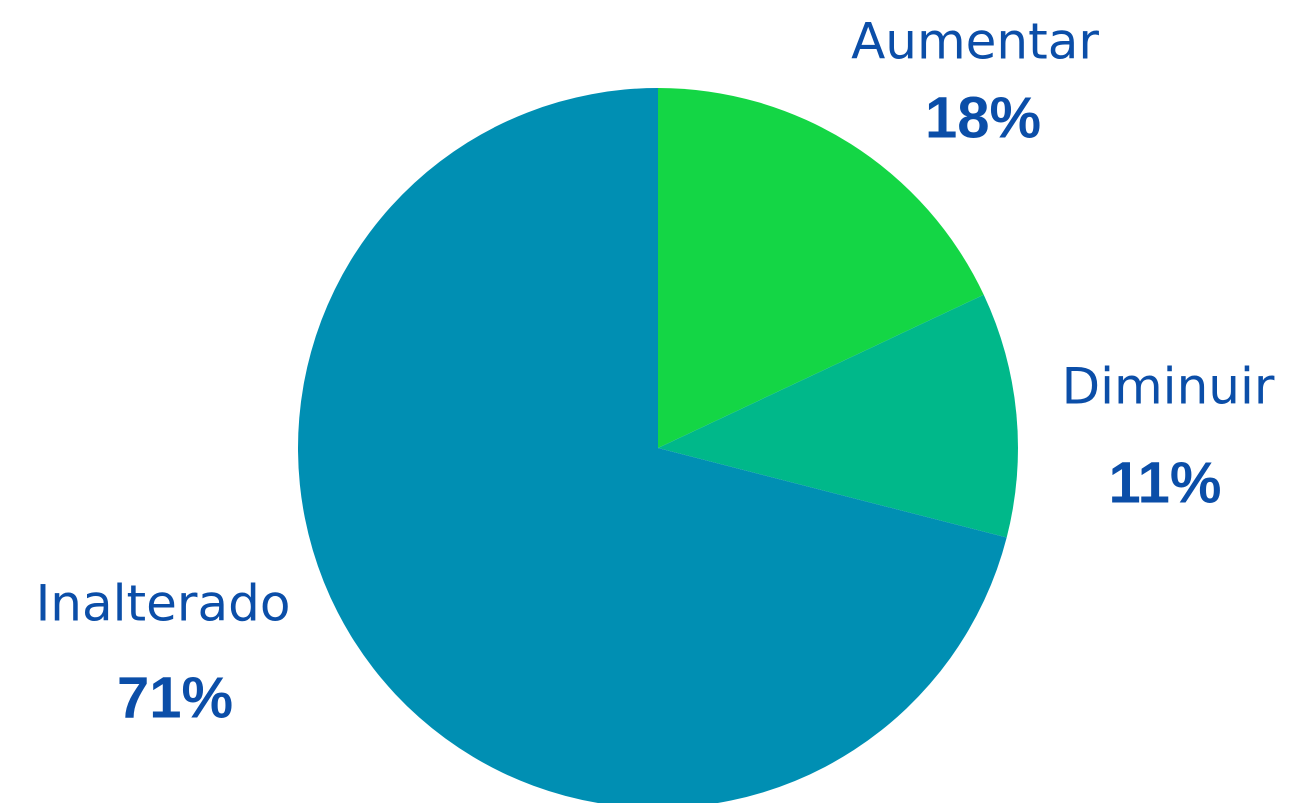 The height and width of the screenshot is (803, 1311). What do you see at coordinates (1165, 482) in the screenshot?
I see `slice-value-label: 11%` at bounding box center [1165, 482].